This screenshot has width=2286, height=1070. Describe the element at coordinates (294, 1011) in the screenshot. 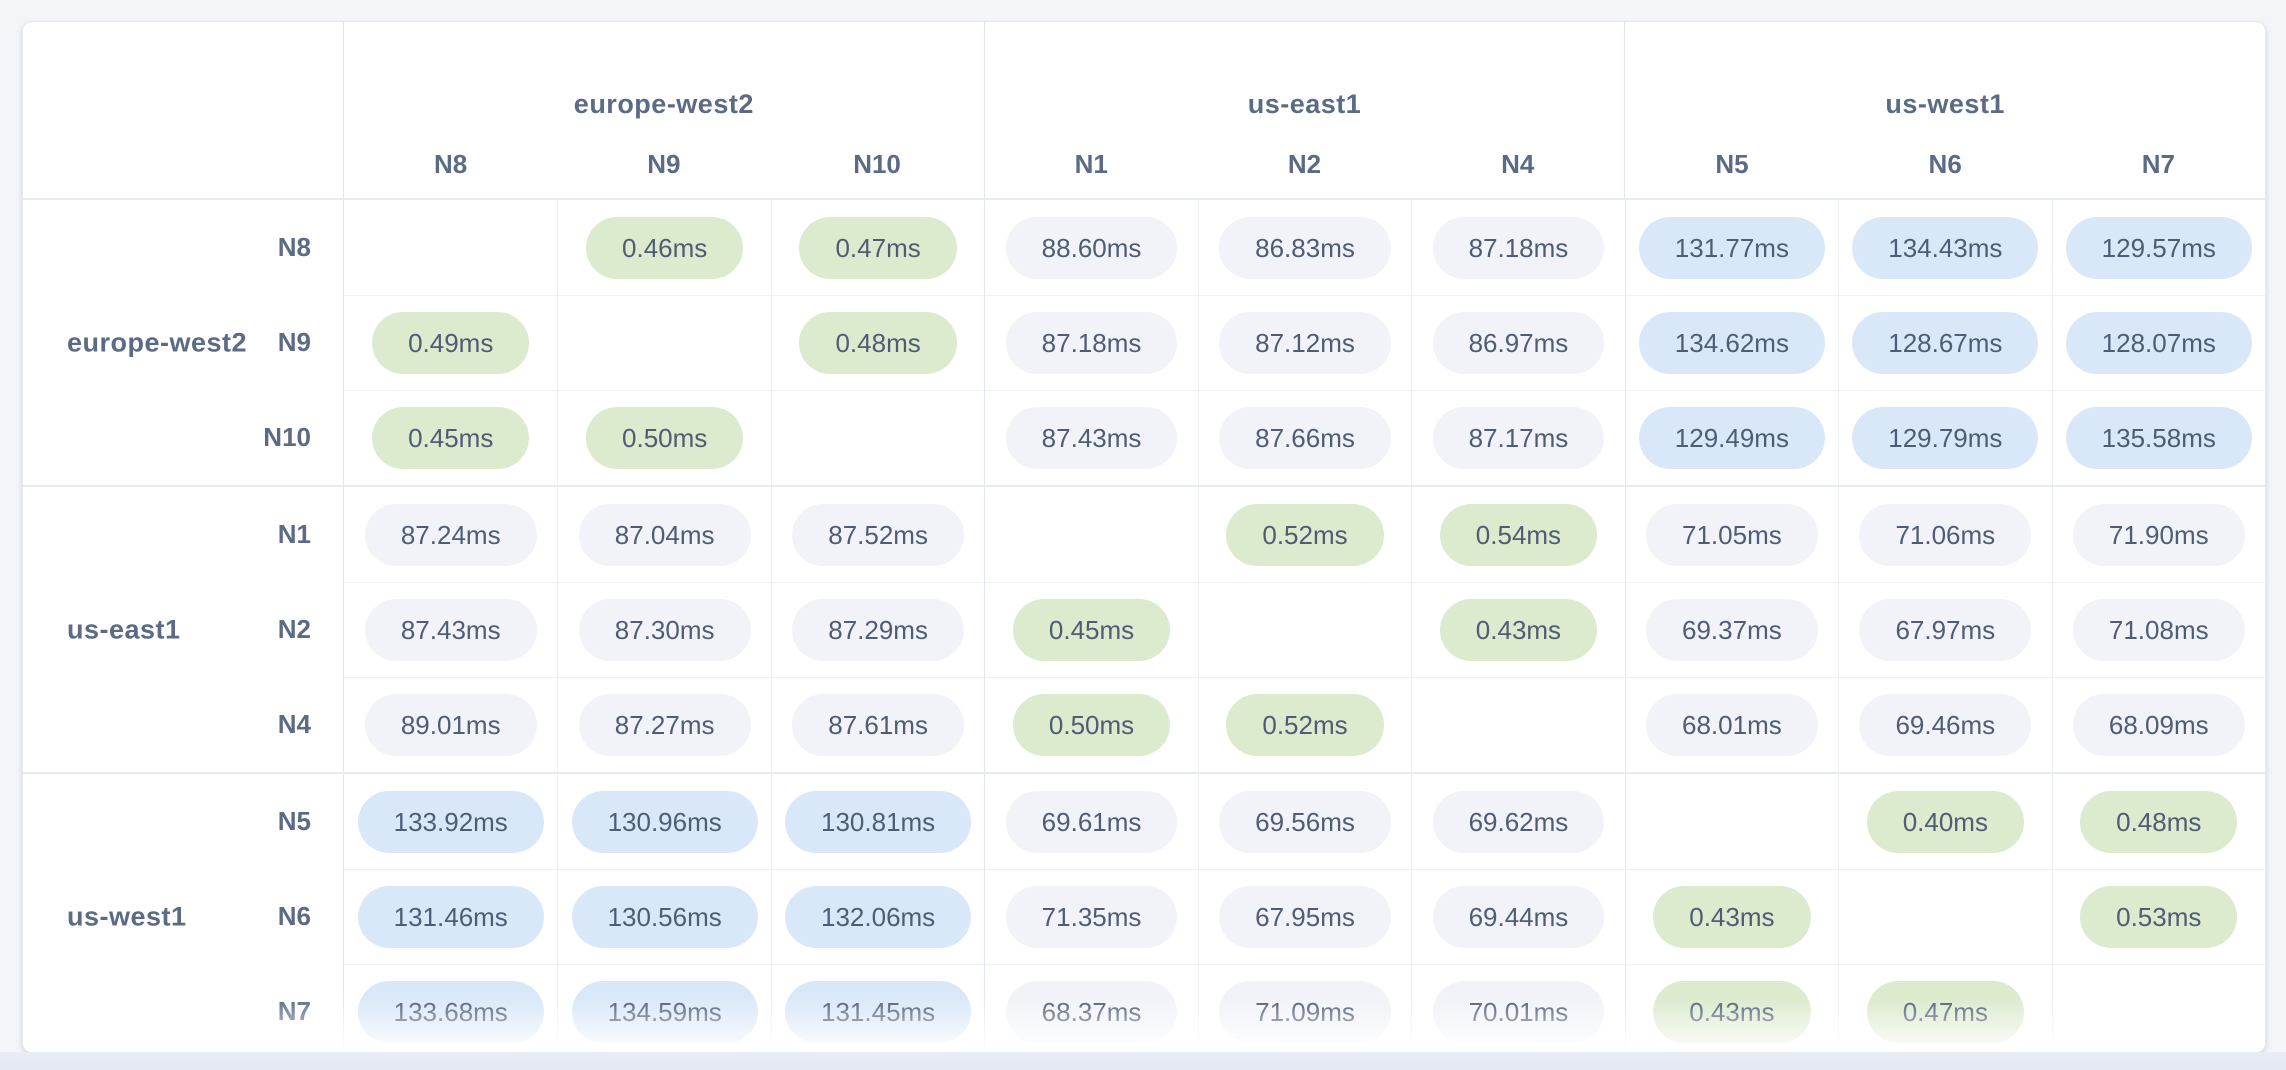

I see `row-node-label: N7` at that location.